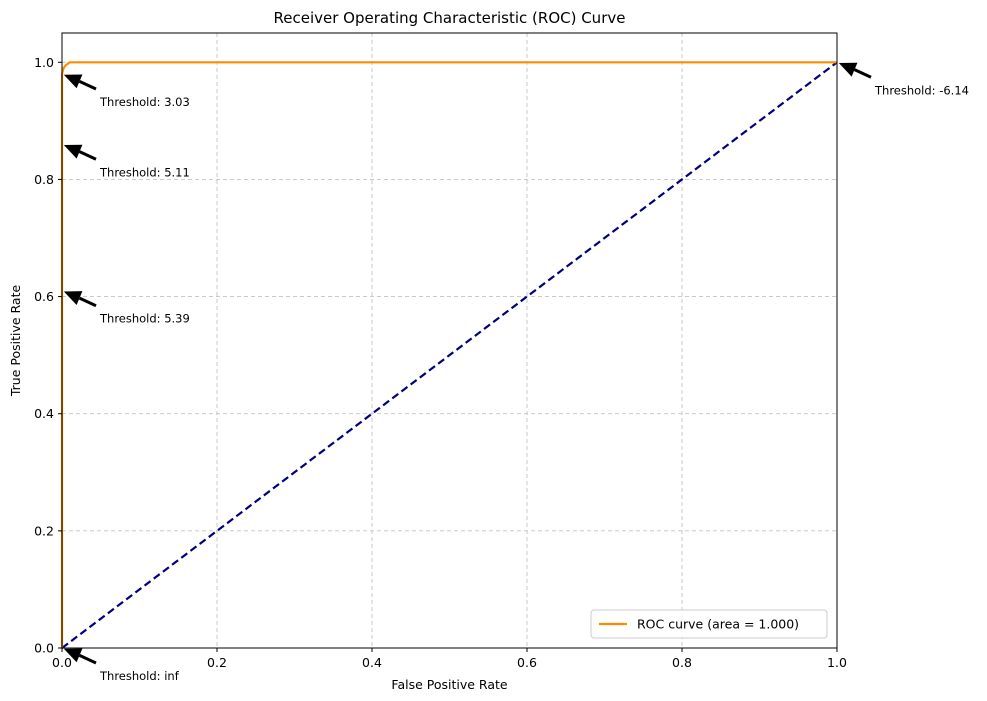 The image size is (987, 701). Describe the element at coordinates (126, 308) in the screenshot. I see `annotation-2: Threshold: 5.39` at that location.